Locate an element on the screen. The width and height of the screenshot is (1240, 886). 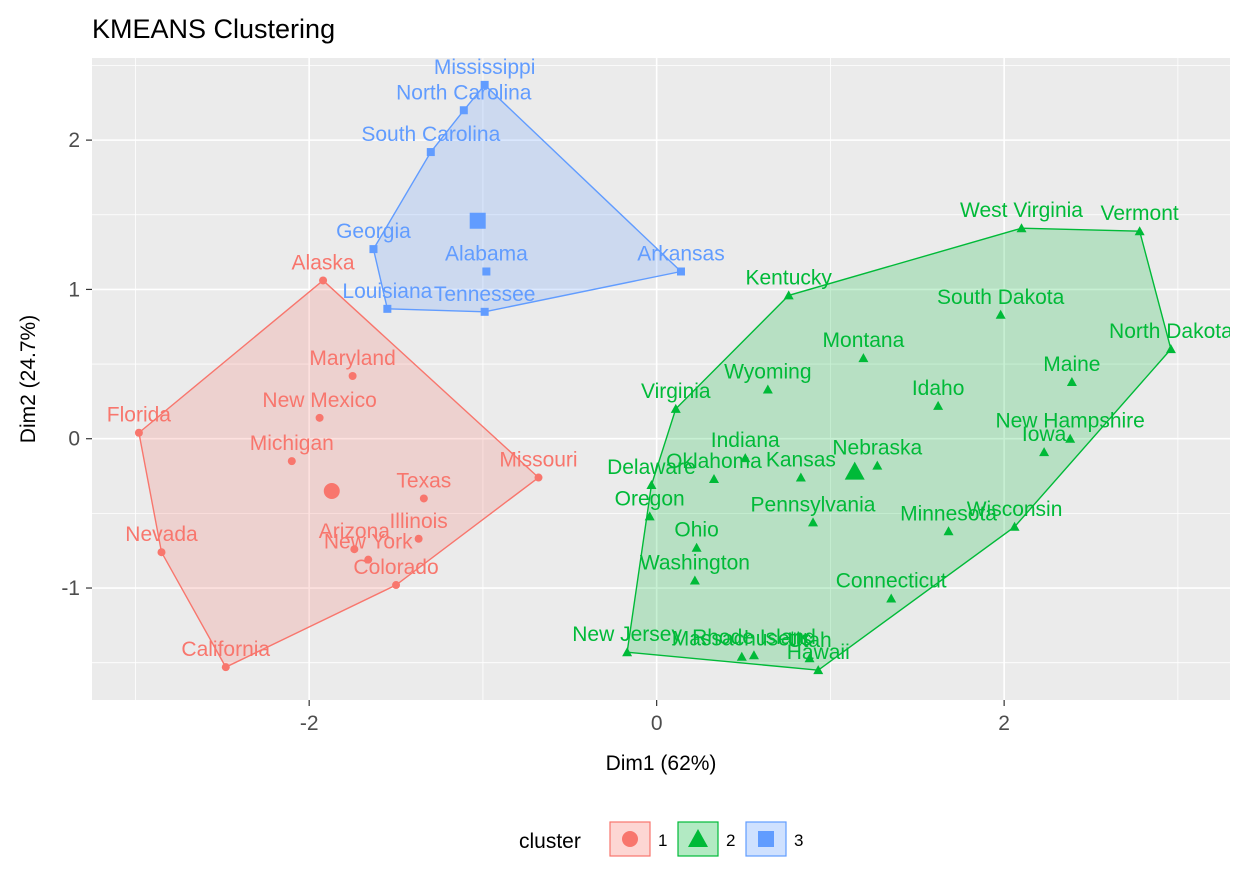
y-axis-title: Dim2 (24.7%) is located at coordinates (28, 379).